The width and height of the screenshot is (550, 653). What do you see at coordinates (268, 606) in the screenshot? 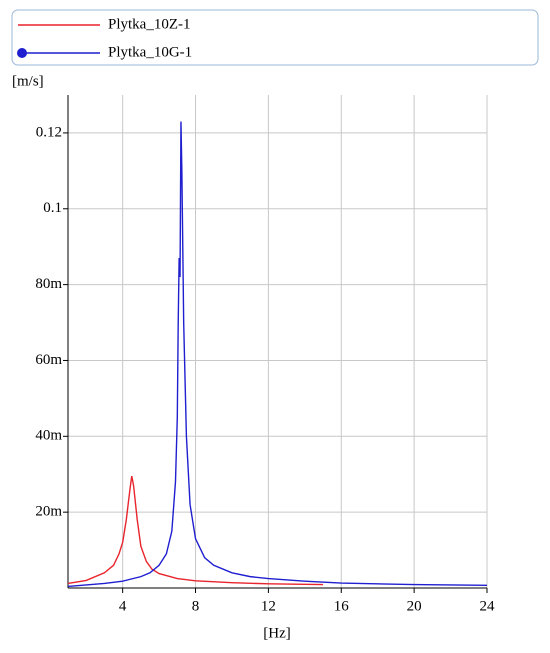
I see `x-tick-label: 12` at bounding box center [268, 606].